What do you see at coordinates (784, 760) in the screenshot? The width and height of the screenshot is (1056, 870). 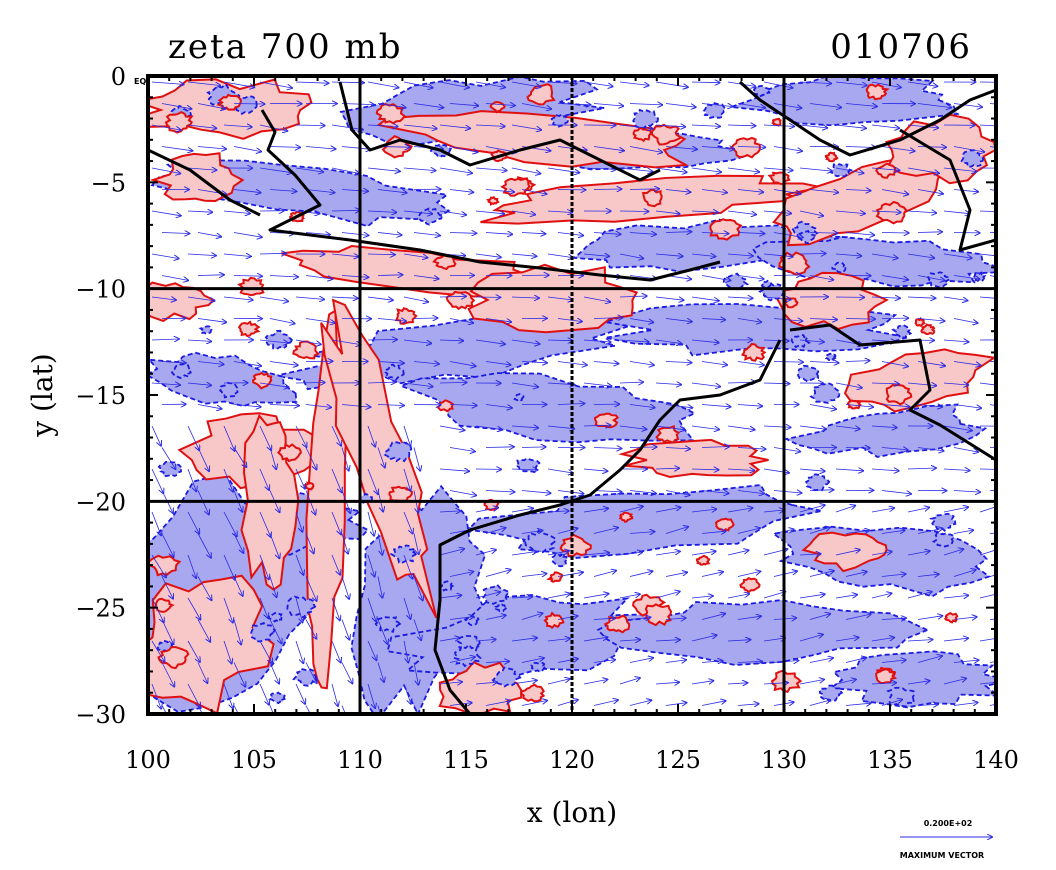 I see `x-tick-label: 130` at bounding box center [784, 760].